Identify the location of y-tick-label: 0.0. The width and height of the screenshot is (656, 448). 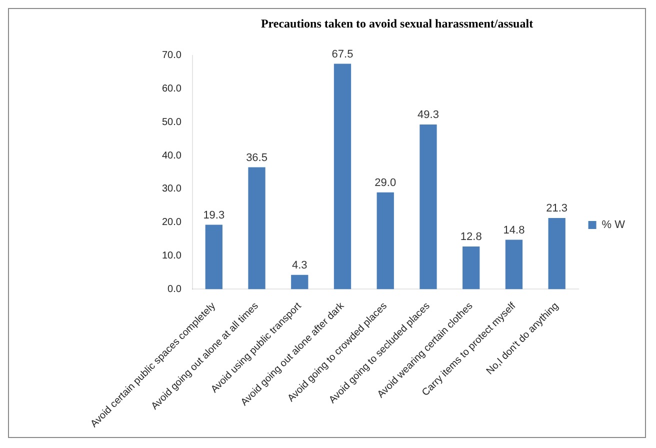
(175, 289).